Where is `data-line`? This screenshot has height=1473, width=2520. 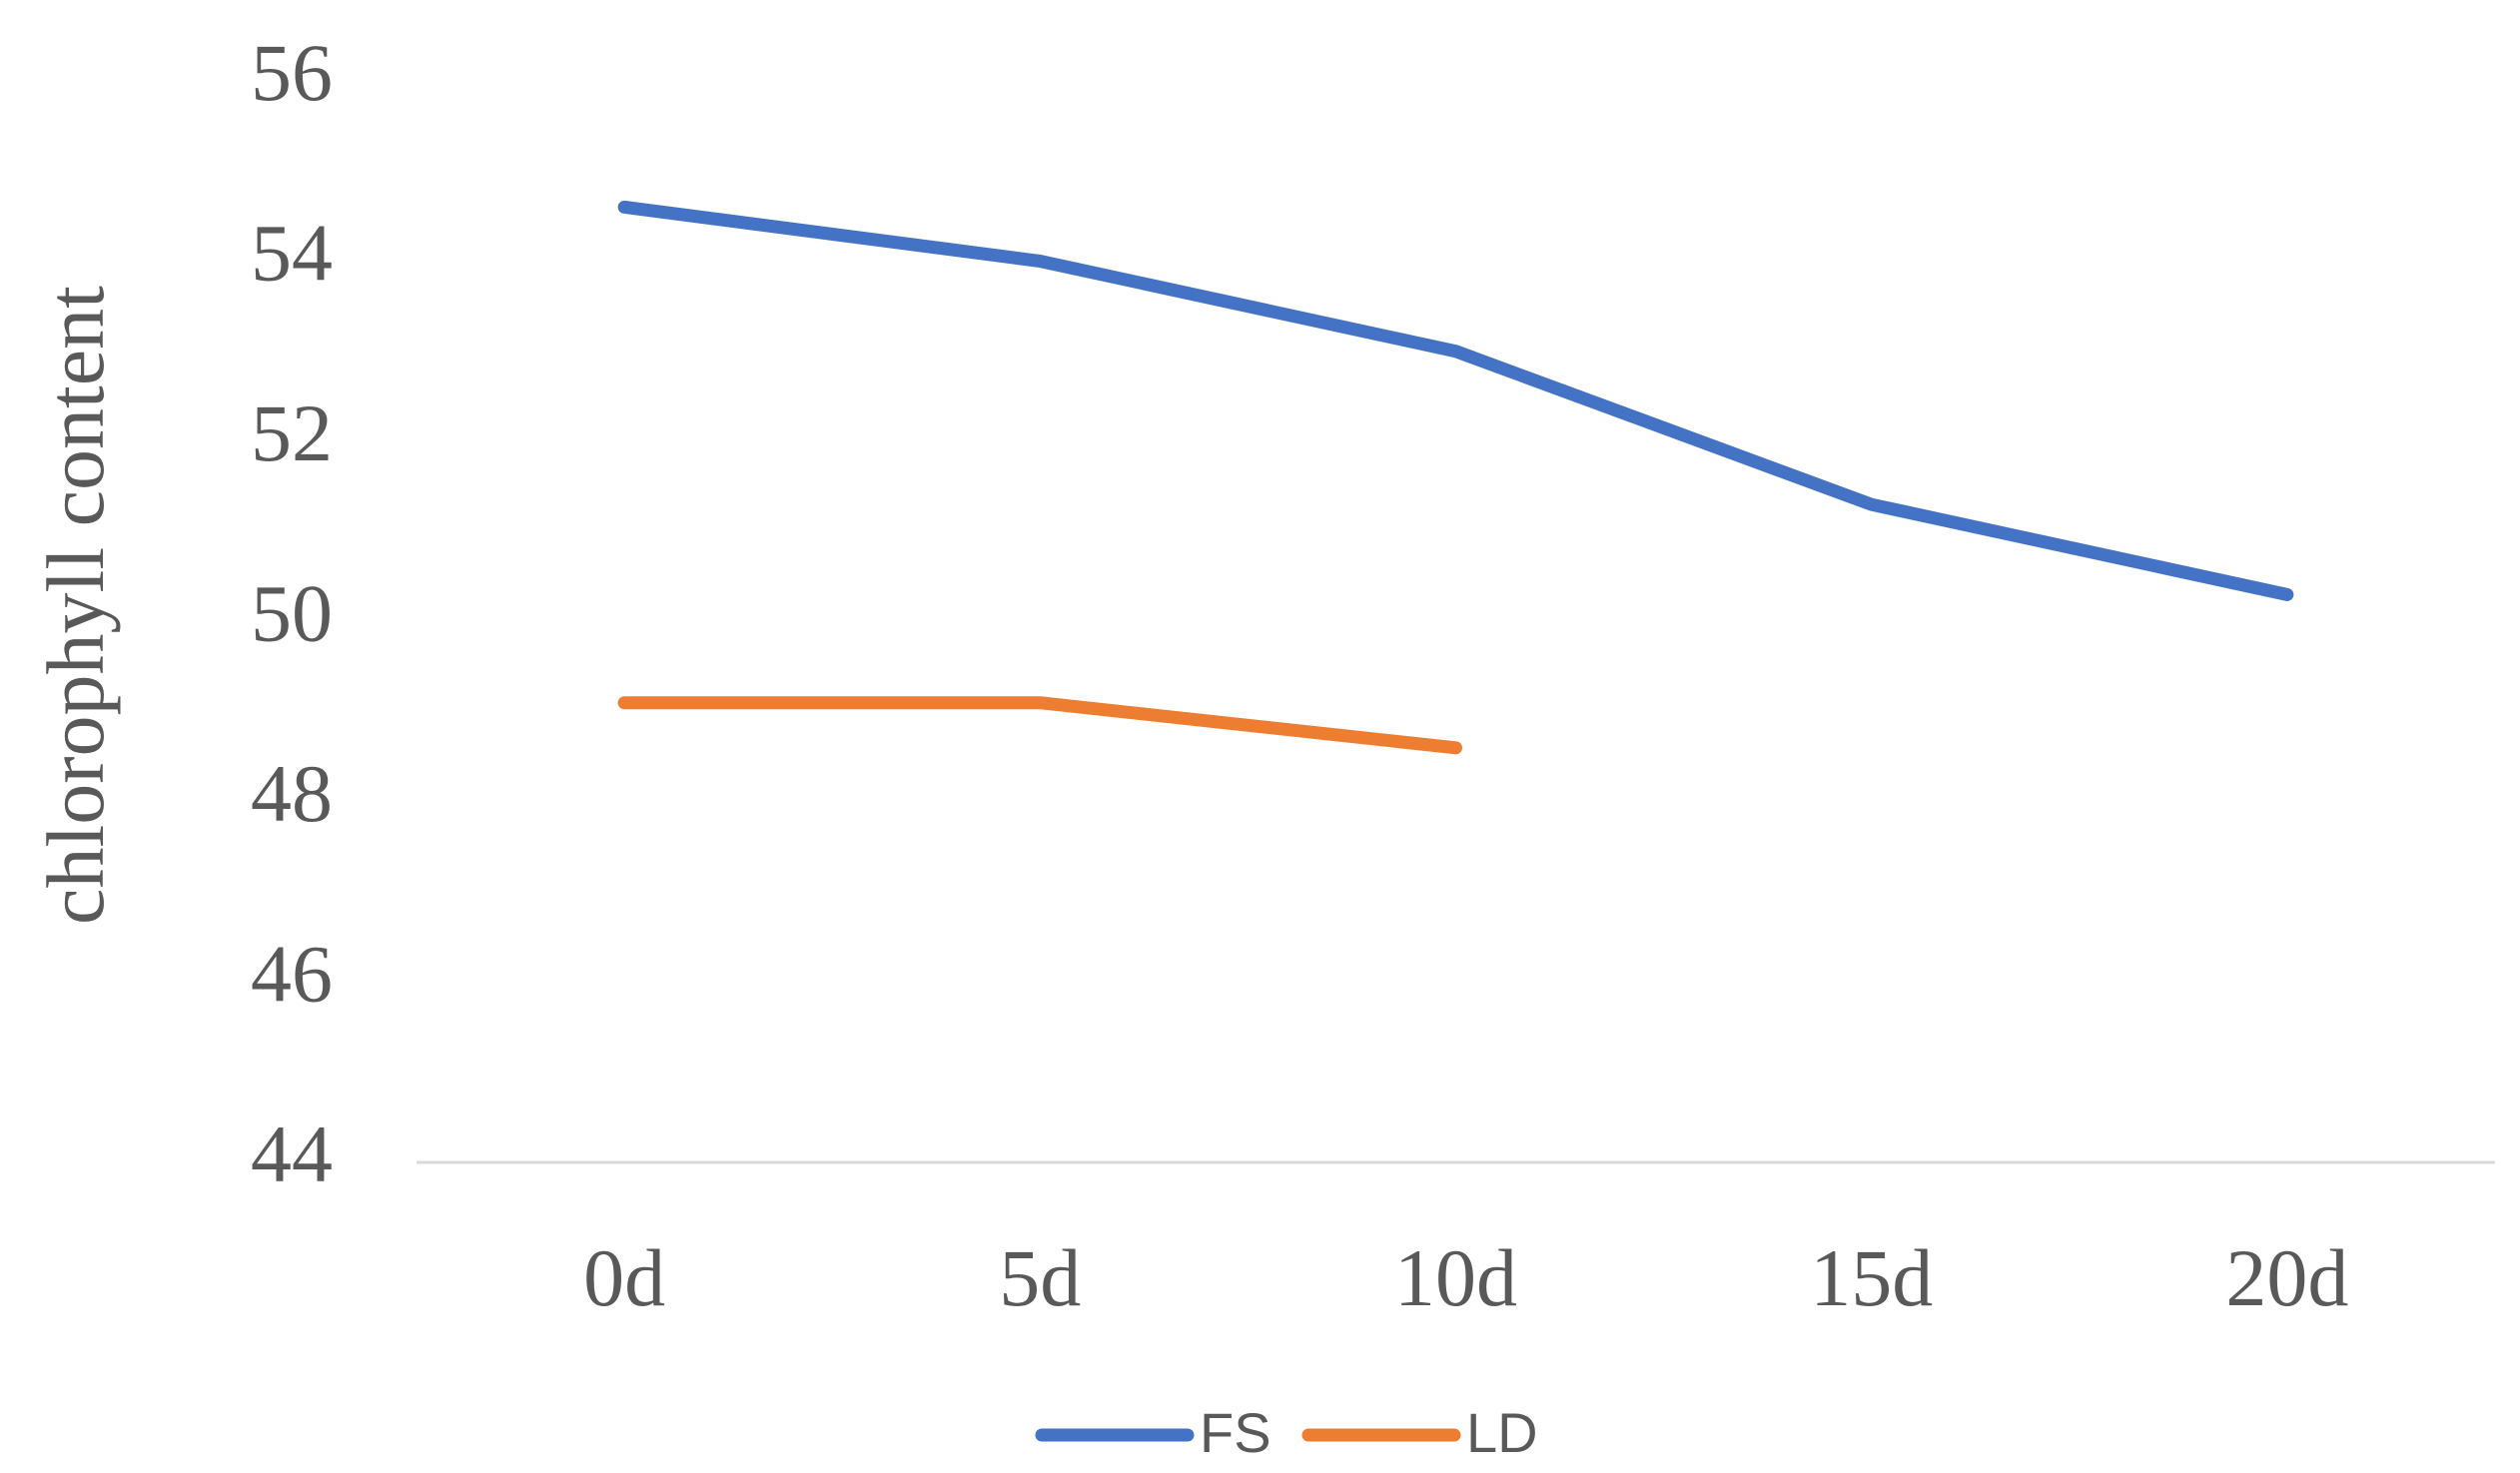
data-line is located at coordinates (1039, 725).